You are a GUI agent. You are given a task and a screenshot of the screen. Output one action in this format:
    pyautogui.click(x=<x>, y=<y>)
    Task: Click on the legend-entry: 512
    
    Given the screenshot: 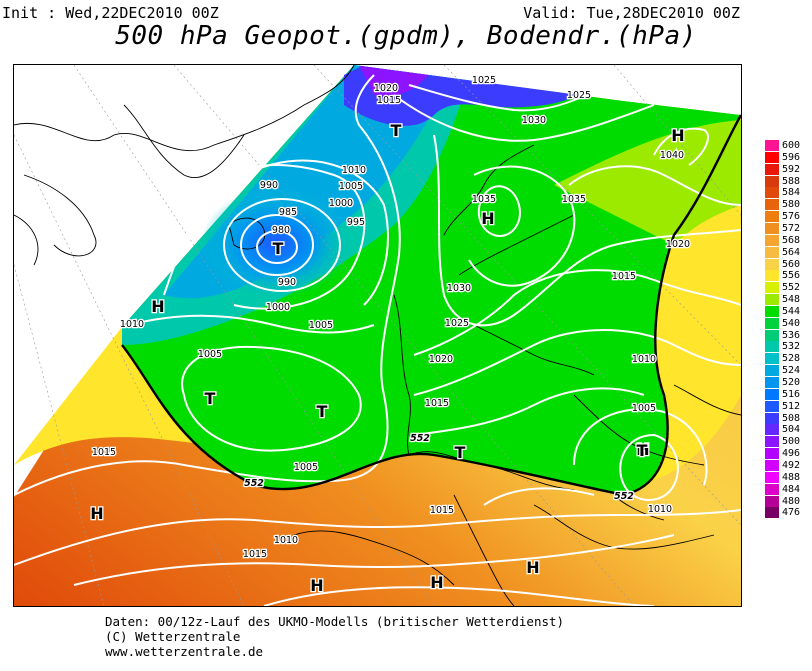 What is the action you would take?
    pyautogui.click(x=788, y=406)
    